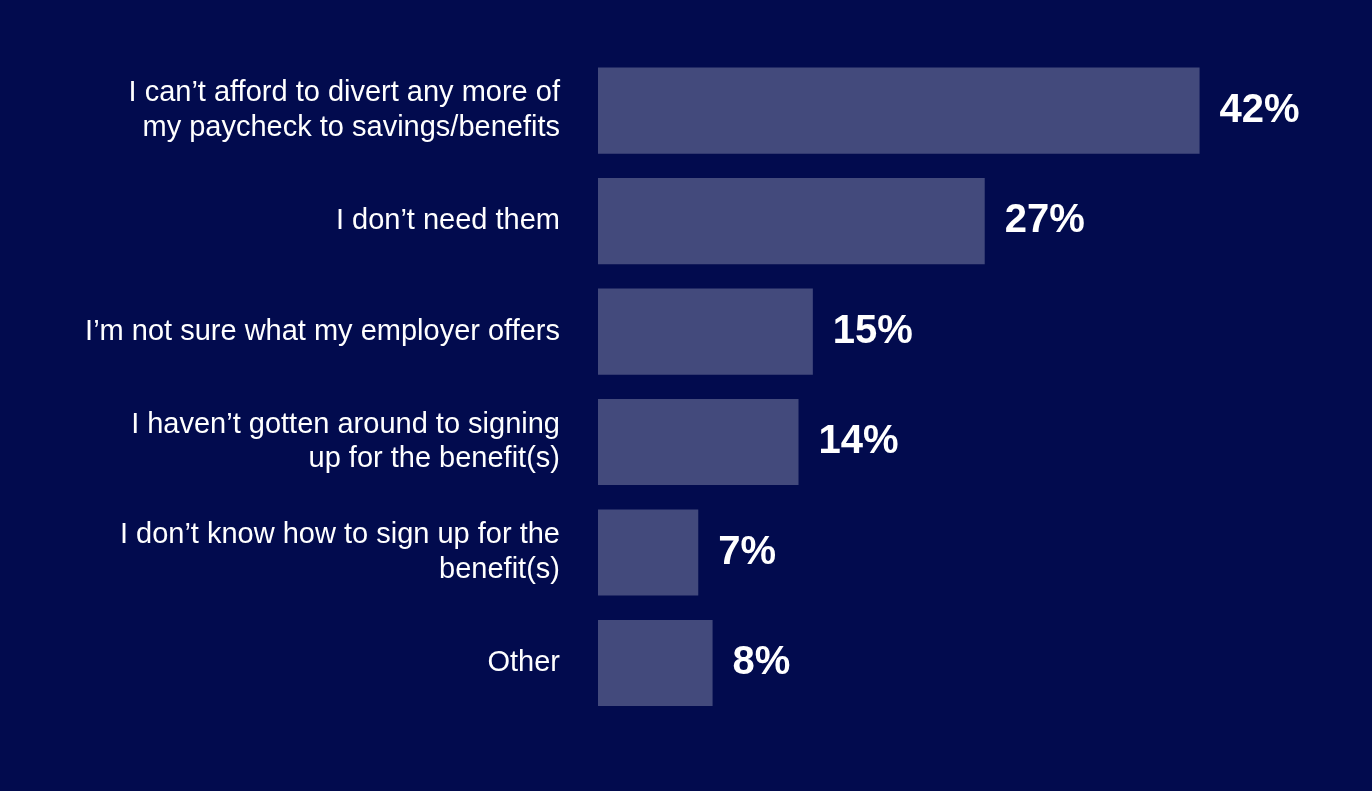  Describe the element at coordinates (1044, 218) in the screenshot. I see `data-label: 27%` at that location.